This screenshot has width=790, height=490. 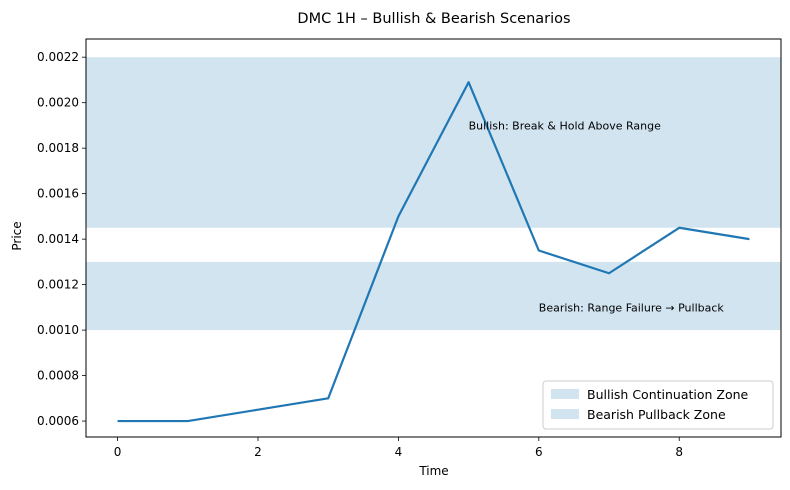 What do you see at coordinates (58, 148) in the screenshot?
I see `y-tick-label: 0.0018` at bounding box center [58, 148].